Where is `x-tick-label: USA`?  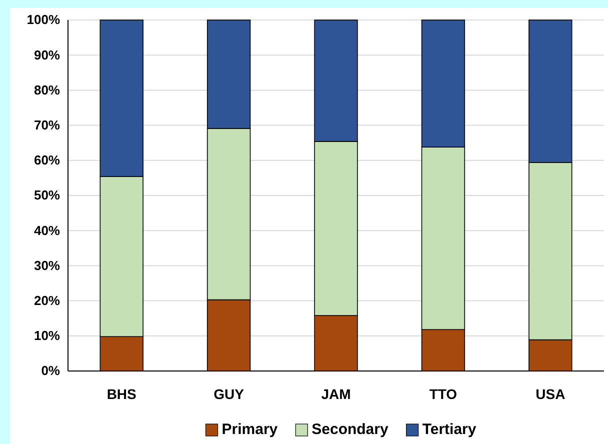 x-tick-label: USA is located at coordinates (551, 394).